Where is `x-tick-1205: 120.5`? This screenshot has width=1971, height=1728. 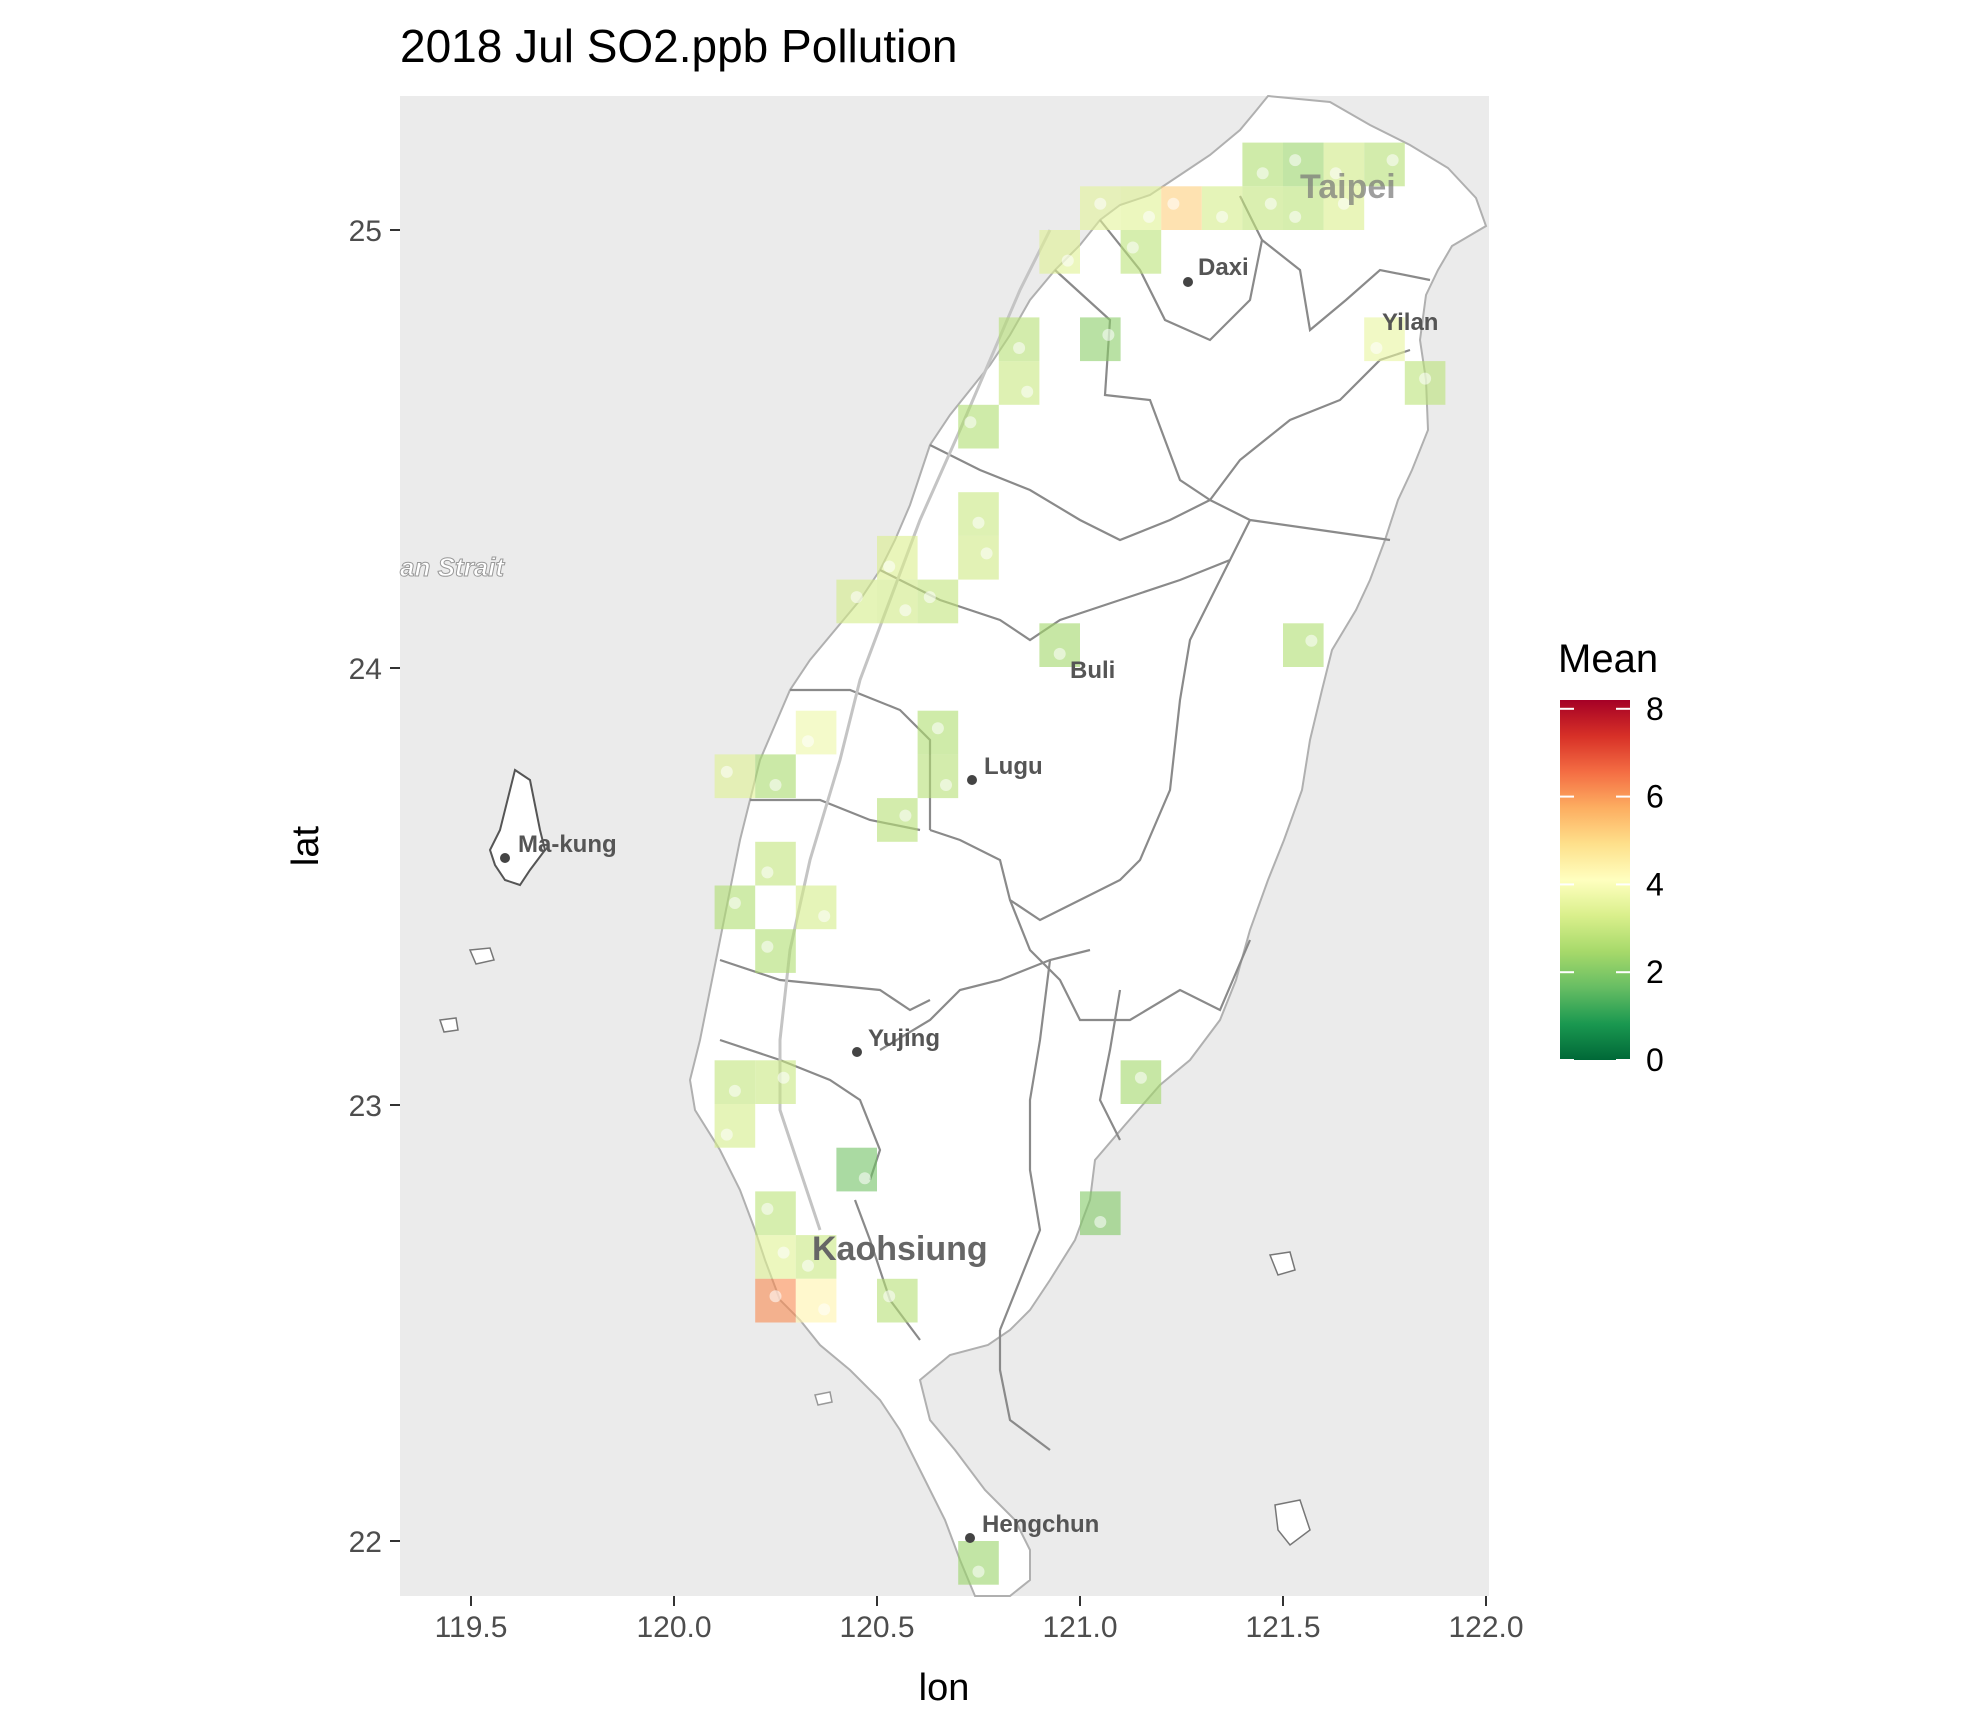
x-tick-1205: 120.5 is located at coordinates (876, 1627).